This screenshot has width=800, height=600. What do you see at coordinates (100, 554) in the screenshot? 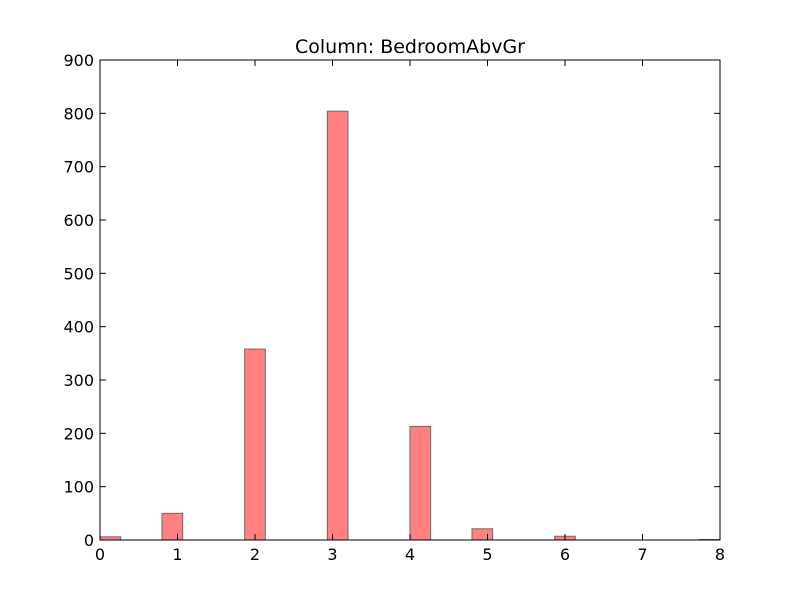
I see `x-tick-label-0: 0` at bounding box center [100, 554].